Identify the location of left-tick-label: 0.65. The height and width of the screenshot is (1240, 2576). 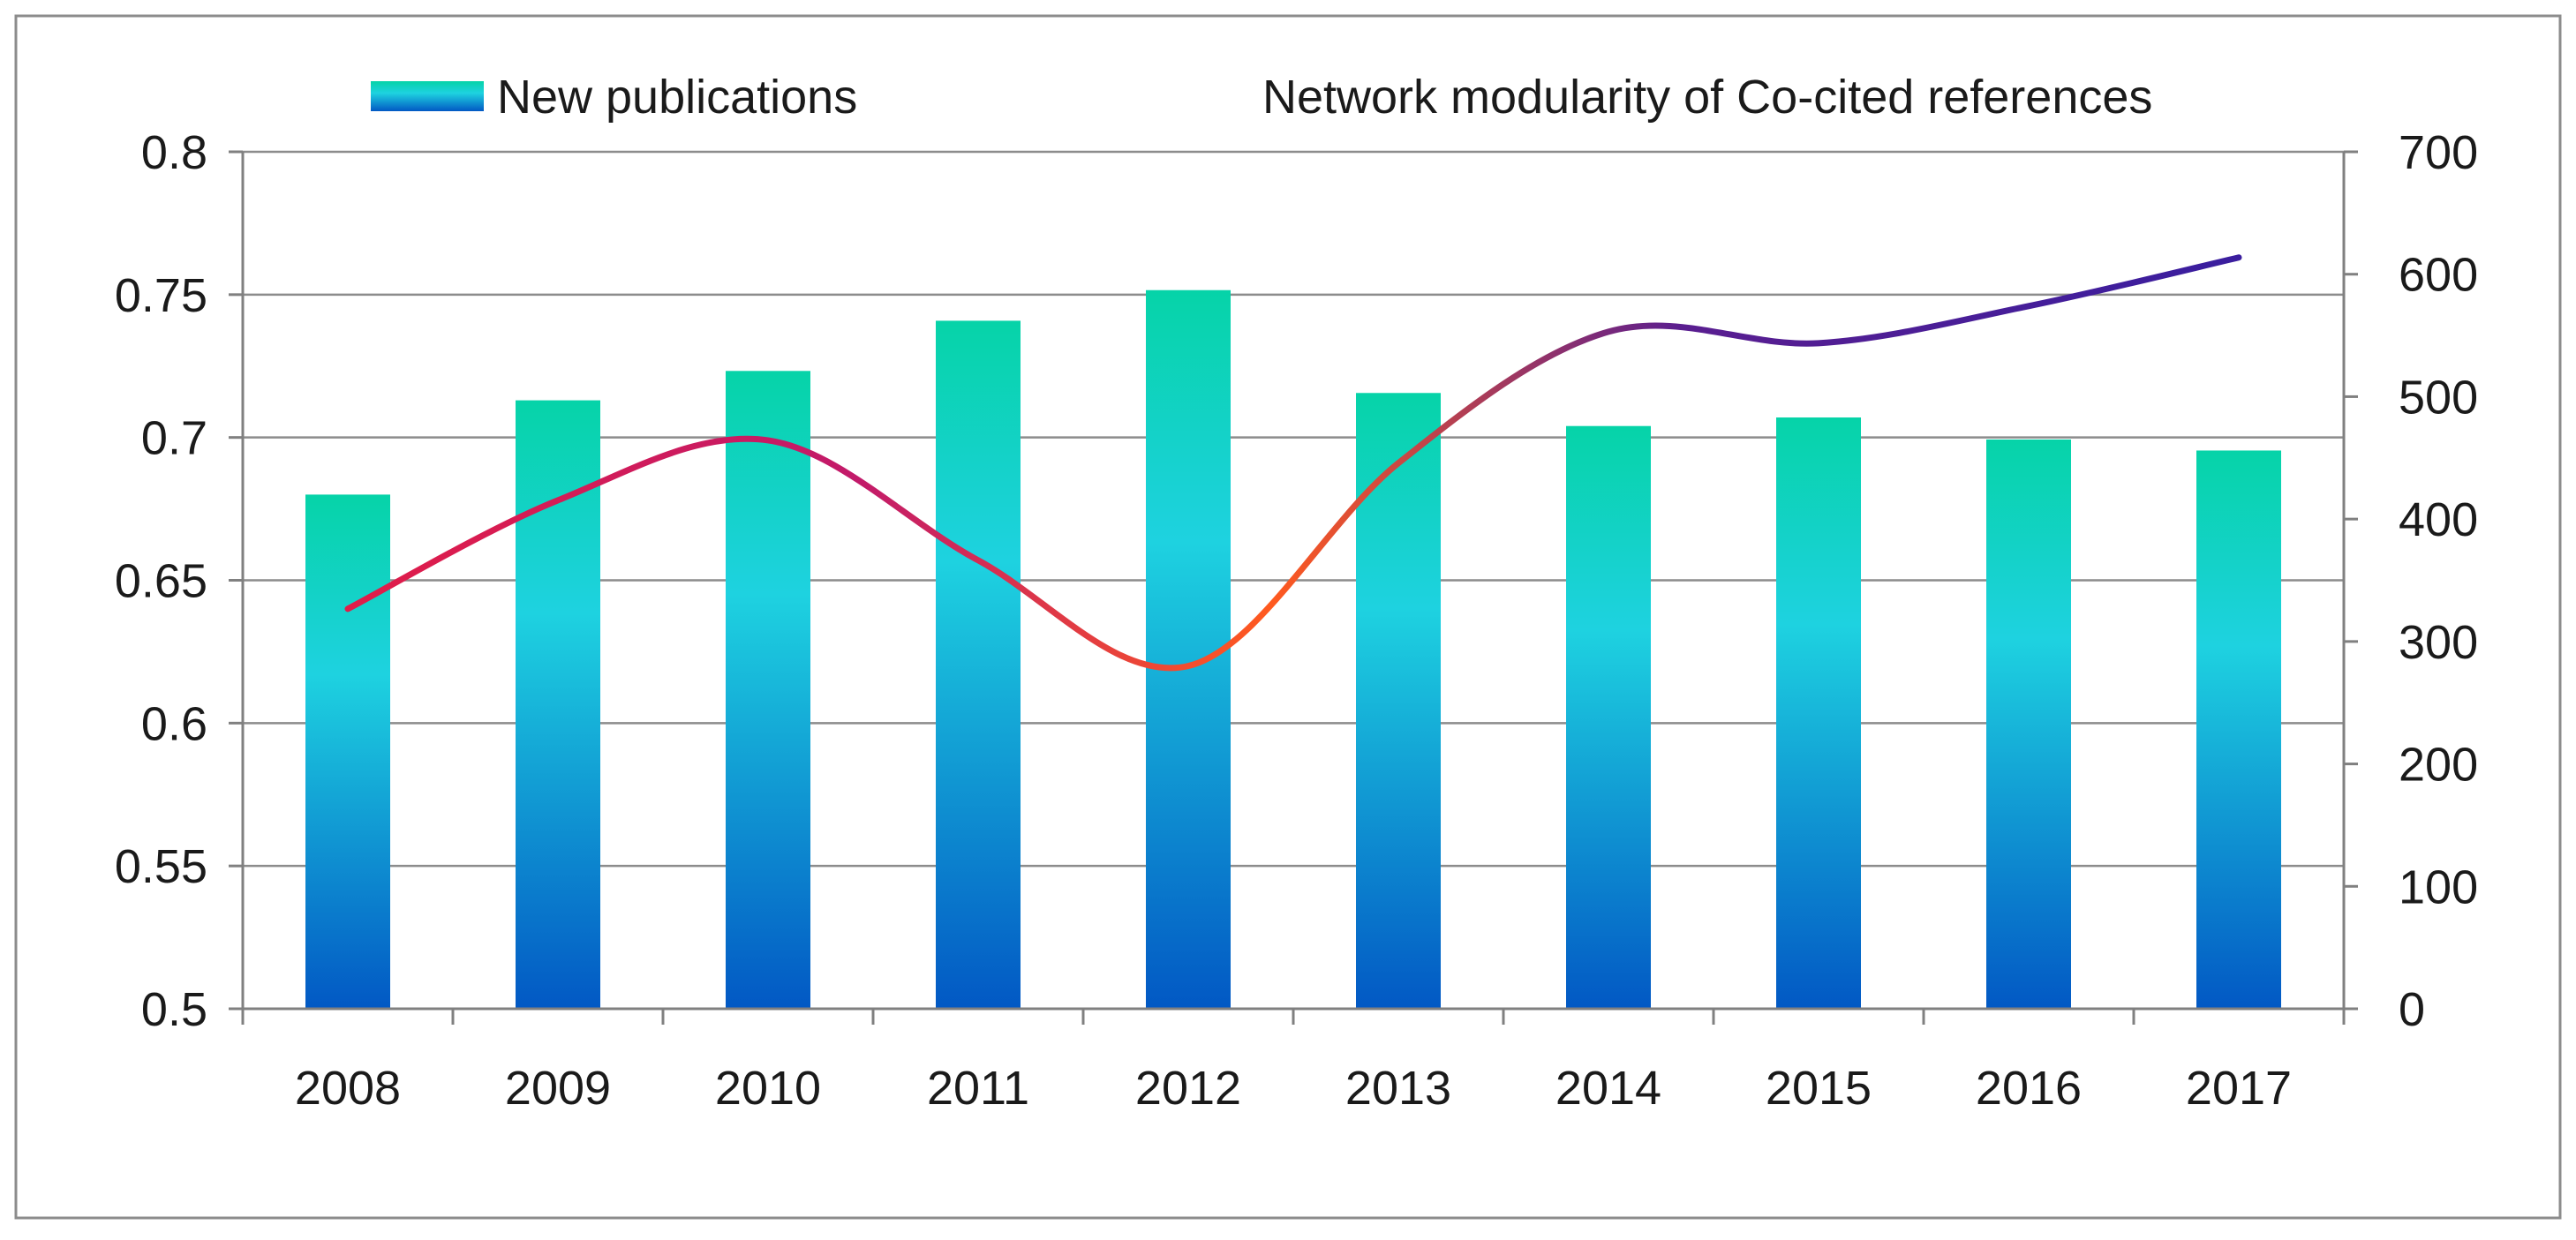
(161, 581).